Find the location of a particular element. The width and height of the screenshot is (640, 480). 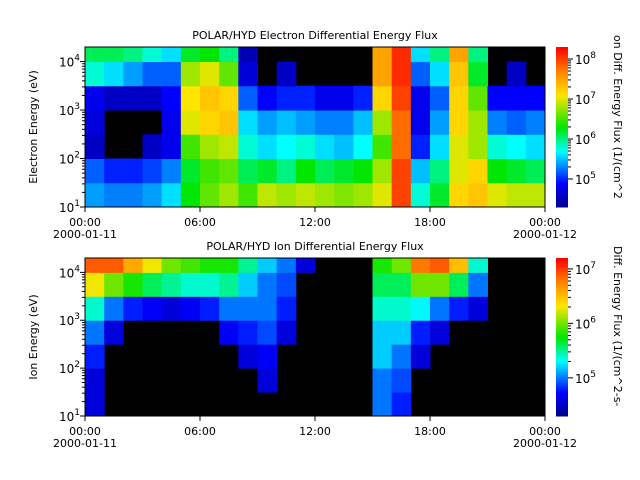

x-tick-label: 12:00 is located at coordinates (315, 222).